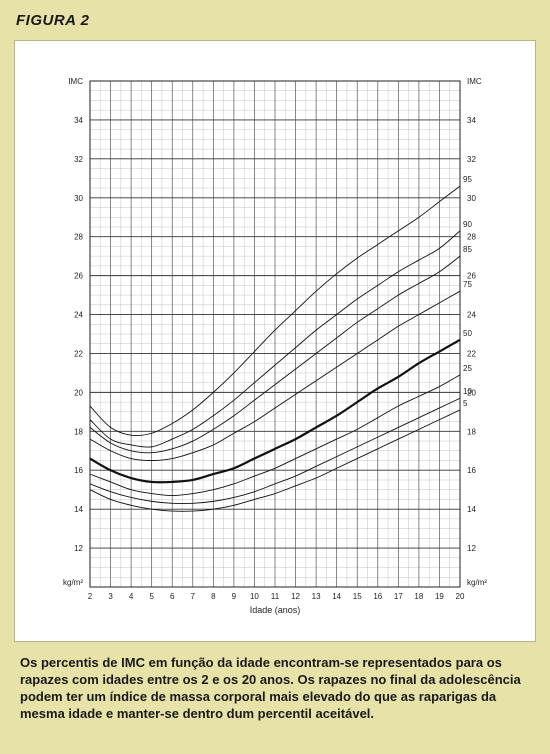 Image resolution: width=550 pixels, height=754 pixels. I want to click on x-tick-label: 15, so click(357, 596).